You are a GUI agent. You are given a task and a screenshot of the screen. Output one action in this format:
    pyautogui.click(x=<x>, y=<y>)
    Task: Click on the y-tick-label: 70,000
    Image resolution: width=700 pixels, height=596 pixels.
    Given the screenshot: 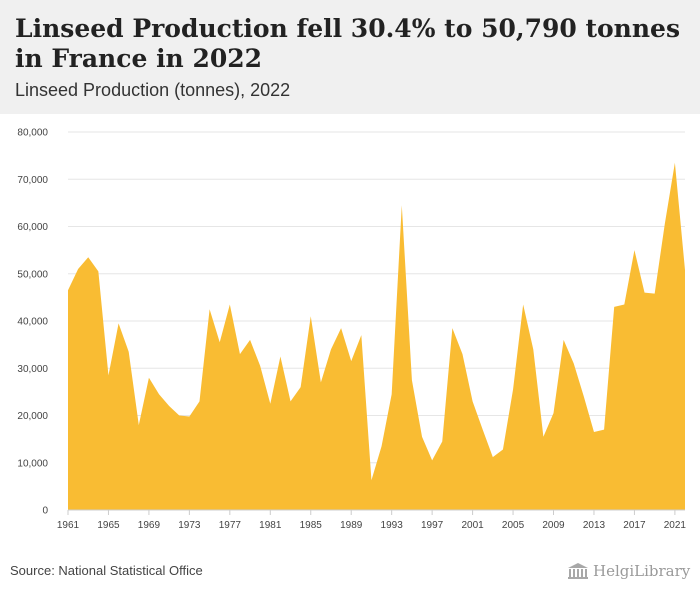 What is the action you would take?
    pyautogui.click(x=32, y=180)
    